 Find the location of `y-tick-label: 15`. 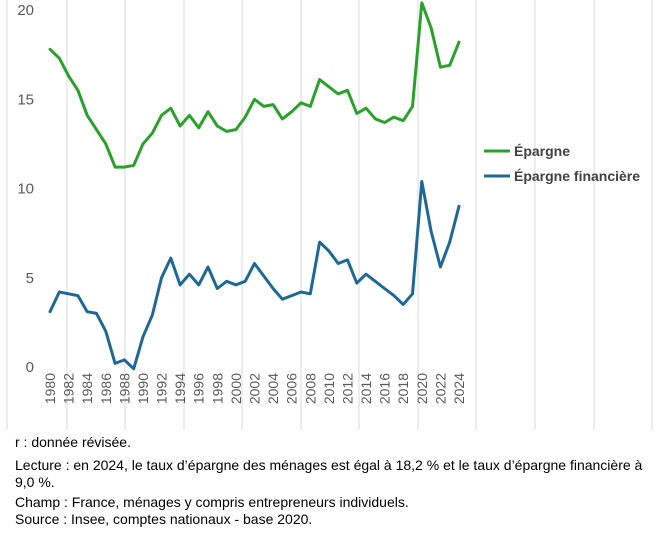

y-tick-label: 15 is located at coordinates (25, 99).